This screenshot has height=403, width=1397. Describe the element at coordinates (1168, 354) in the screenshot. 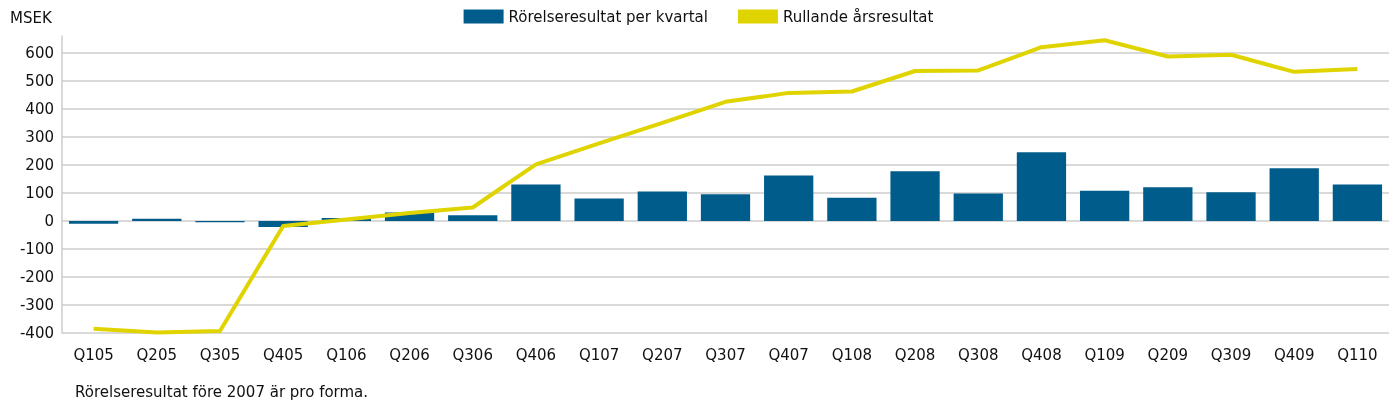

I see `x-tick-label: Q209` at that location.